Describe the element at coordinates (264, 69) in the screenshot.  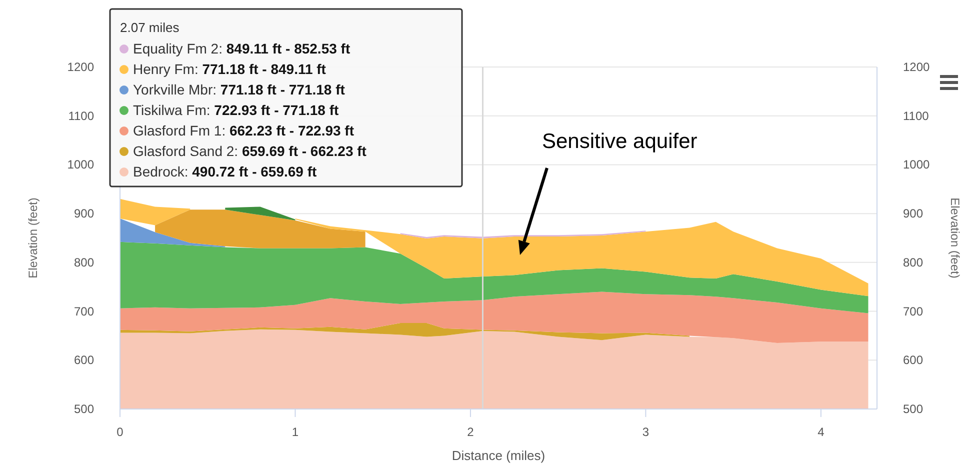
I see `annotation: 771.18 ft - 849.11 ft` at that location.